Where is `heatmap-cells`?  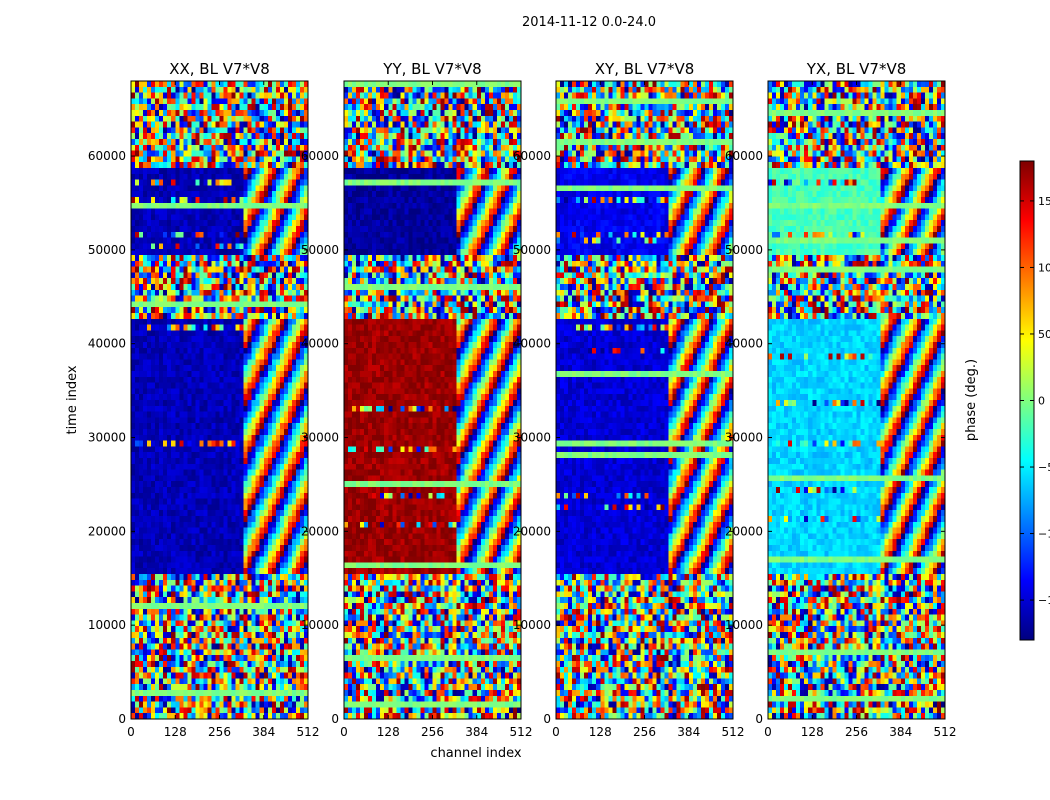
heatmap-cells is located at coordinates (433, 400).